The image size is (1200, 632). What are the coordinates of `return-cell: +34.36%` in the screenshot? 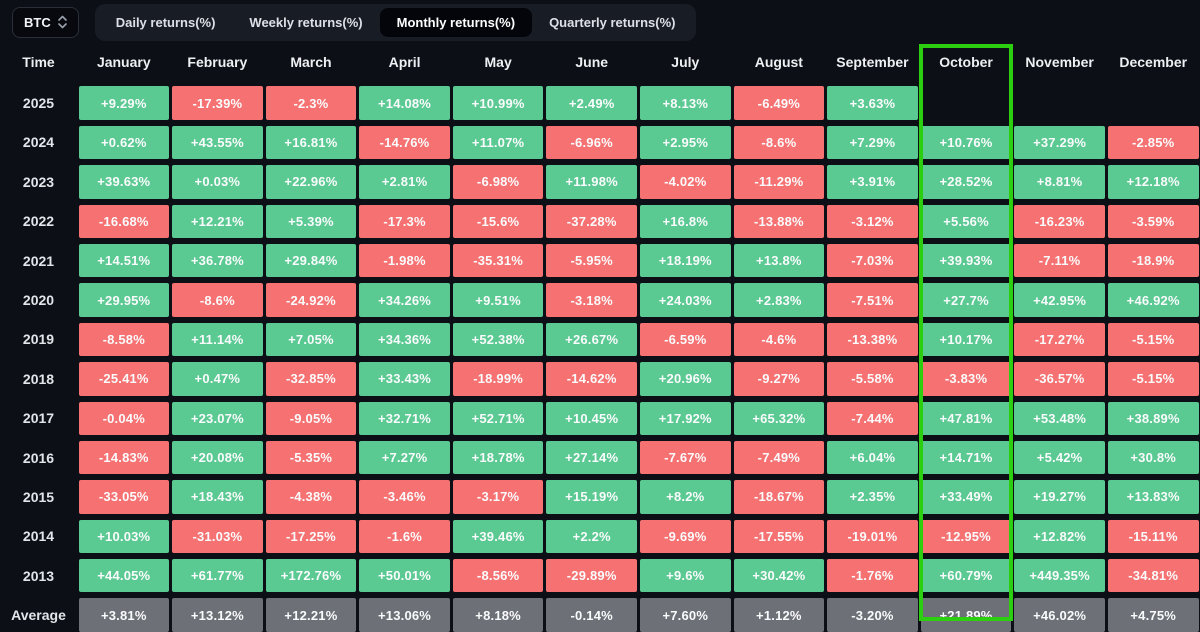 It's located at (404, 339).